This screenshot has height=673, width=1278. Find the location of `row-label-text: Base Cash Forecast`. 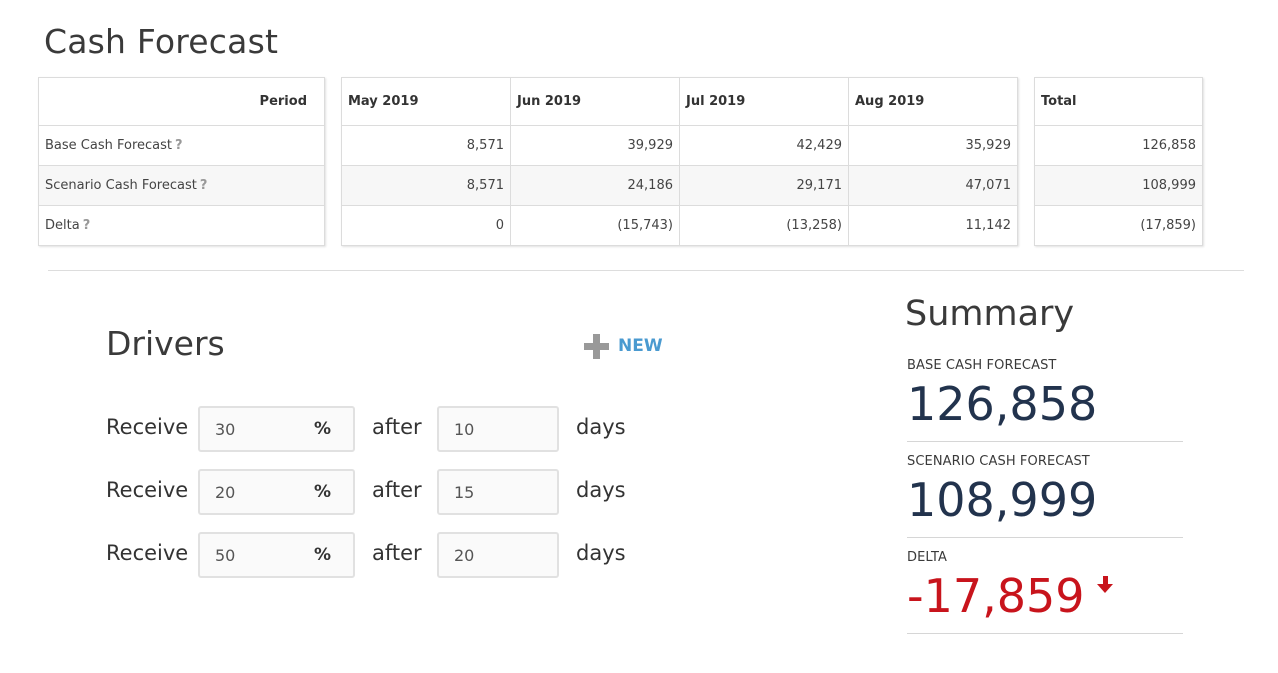

row-label-text: Base Cash Forecast is located at coordinates (108, 145).